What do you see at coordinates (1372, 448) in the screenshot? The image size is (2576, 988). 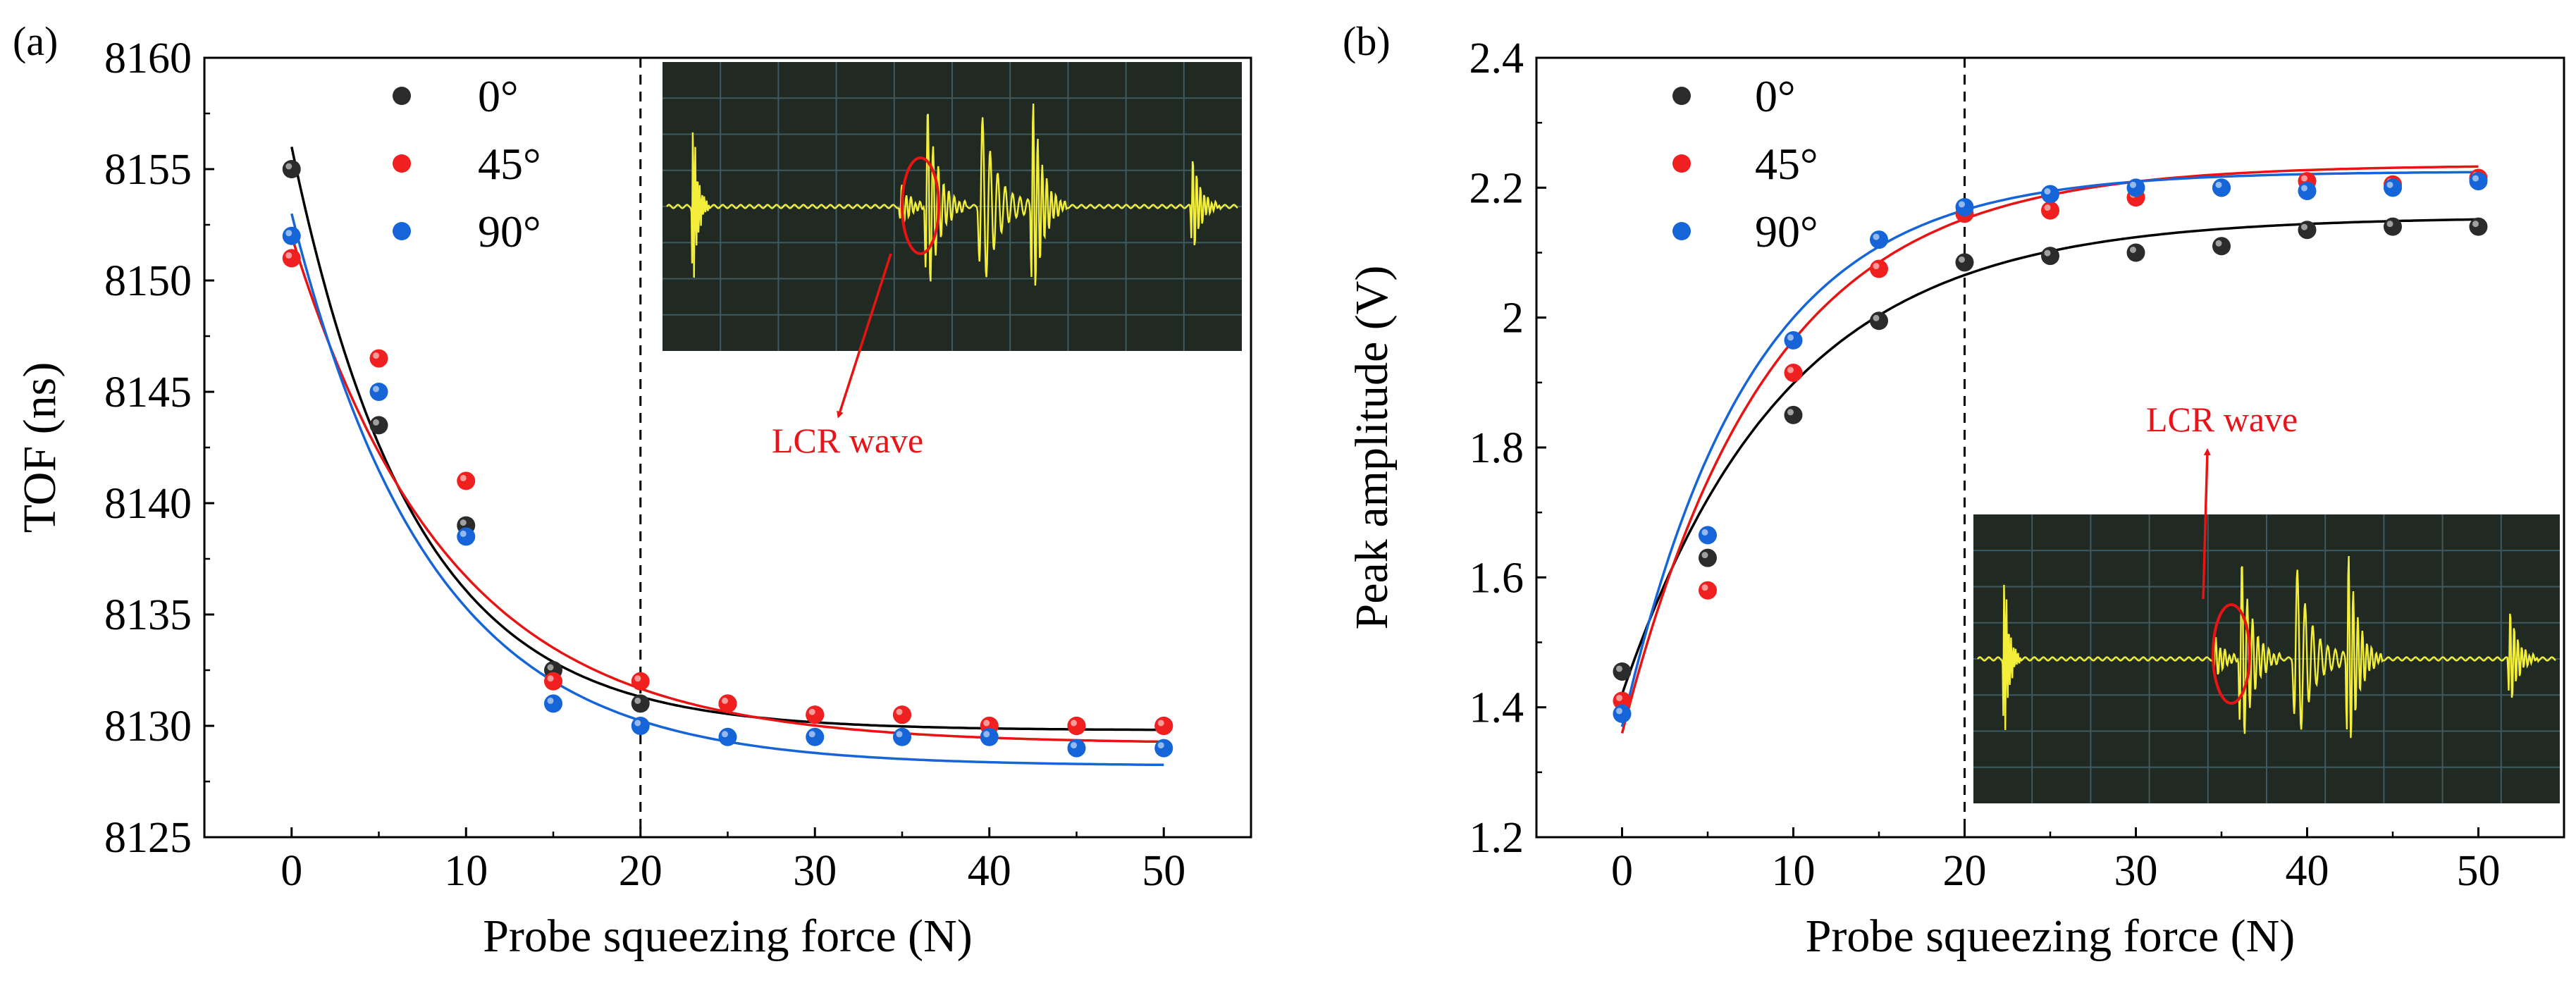 I see `y-axis-title: Peak amplitude (V)` at bounding box center [1372, 448].